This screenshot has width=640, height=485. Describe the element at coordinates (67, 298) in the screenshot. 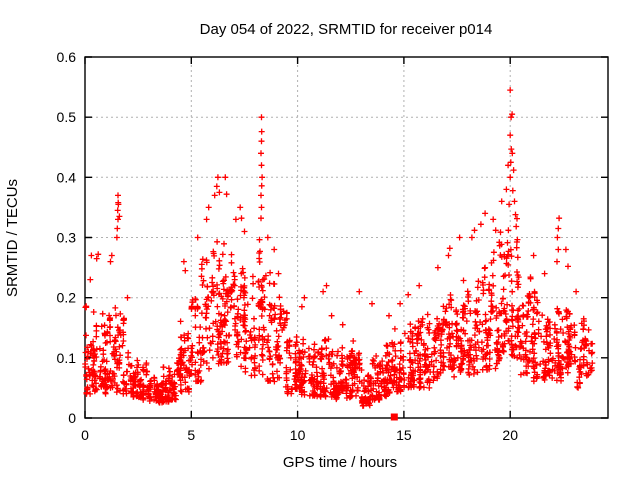

I see `y-tick-label: 0.2` at that location.